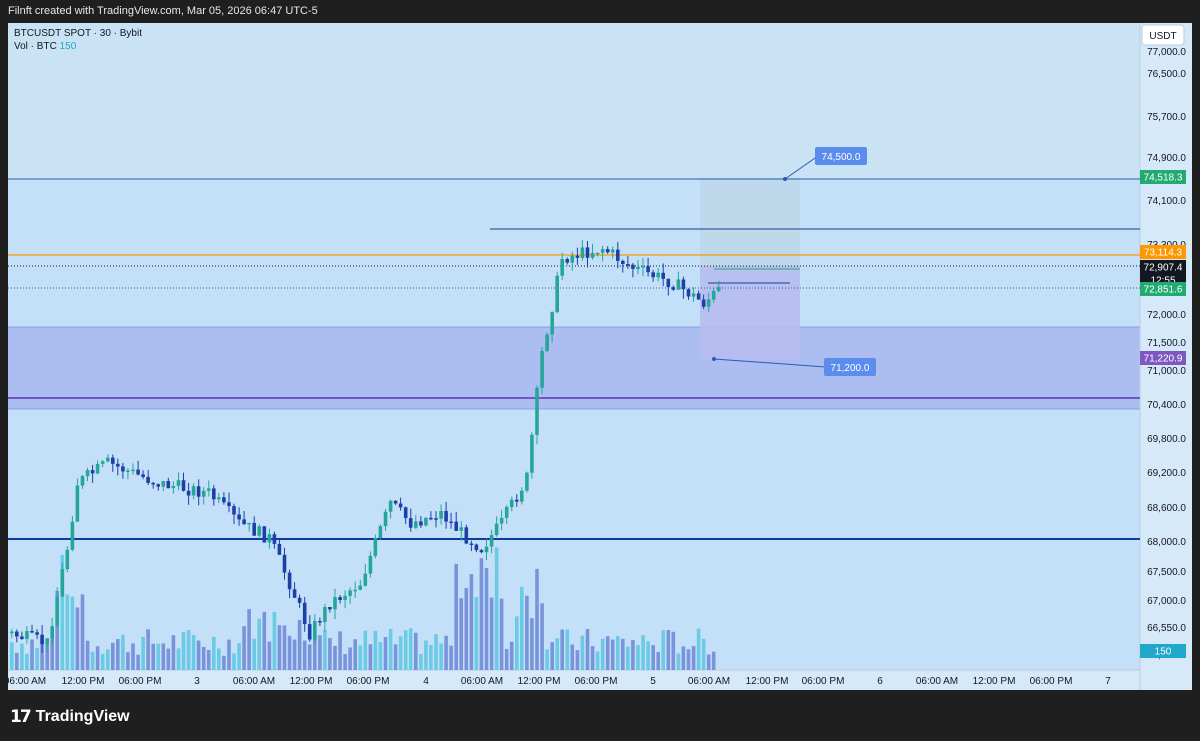  Describe the element at coordinates (1108, 681) in the screenshot. I see `time-tick-label: 7` at that location.